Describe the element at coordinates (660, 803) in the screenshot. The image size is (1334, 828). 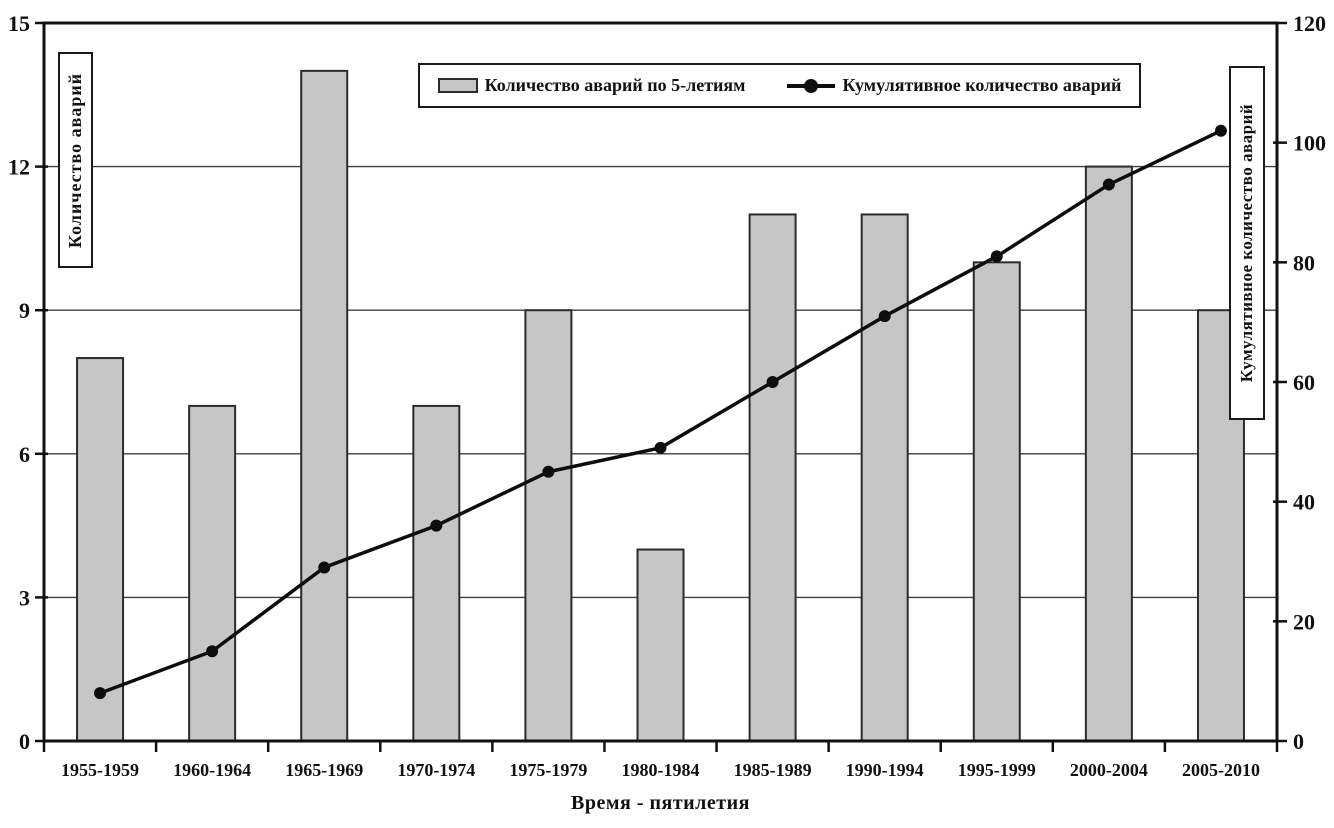
I see `x-axis-title: Время - пятилетия` at that location.